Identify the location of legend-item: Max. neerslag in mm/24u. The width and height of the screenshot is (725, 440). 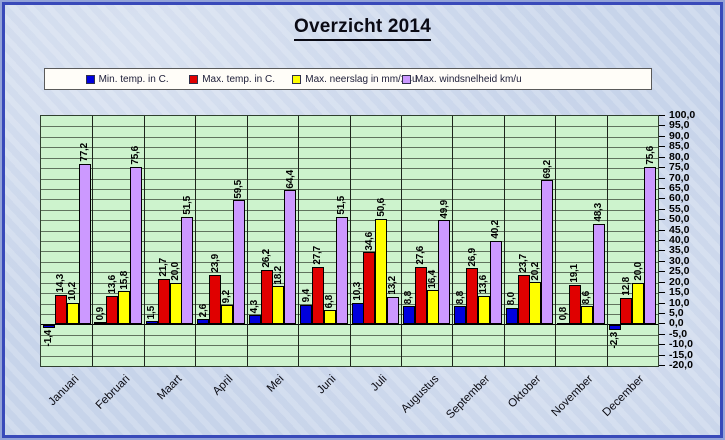
(355, 79).